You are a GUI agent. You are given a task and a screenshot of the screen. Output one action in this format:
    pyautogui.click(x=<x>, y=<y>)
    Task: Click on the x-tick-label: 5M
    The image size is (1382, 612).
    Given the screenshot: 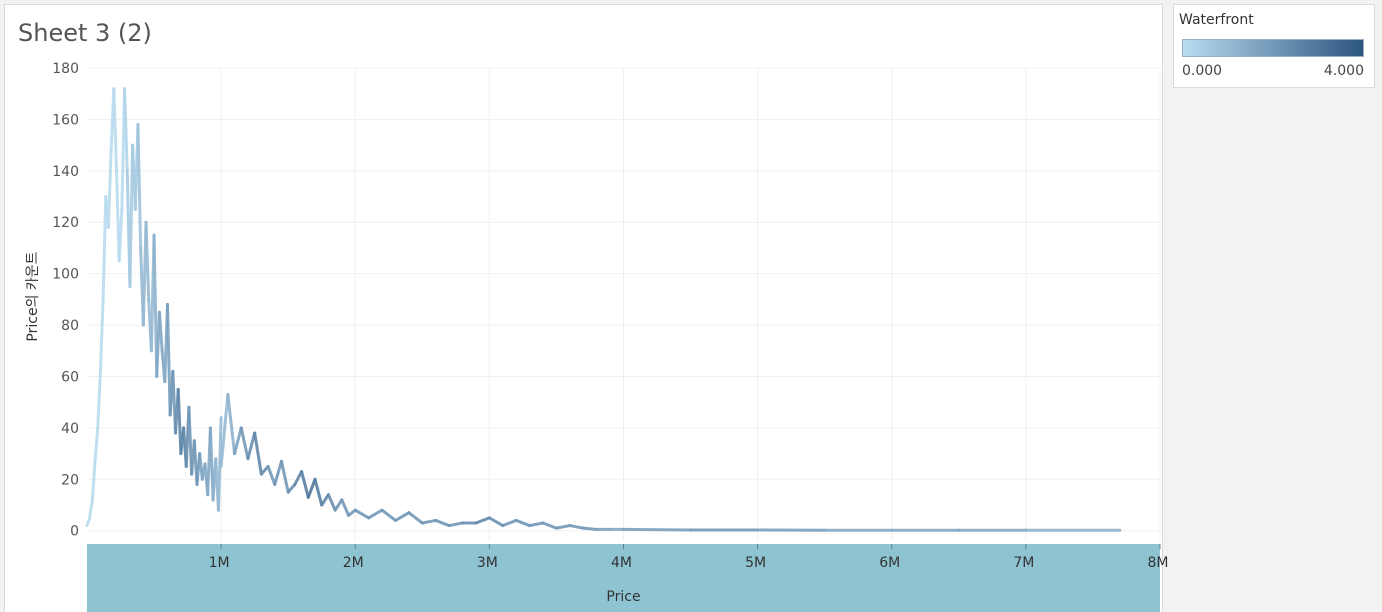 What is the action you would take?
    pyautogui.click(x=755, y=563)
    